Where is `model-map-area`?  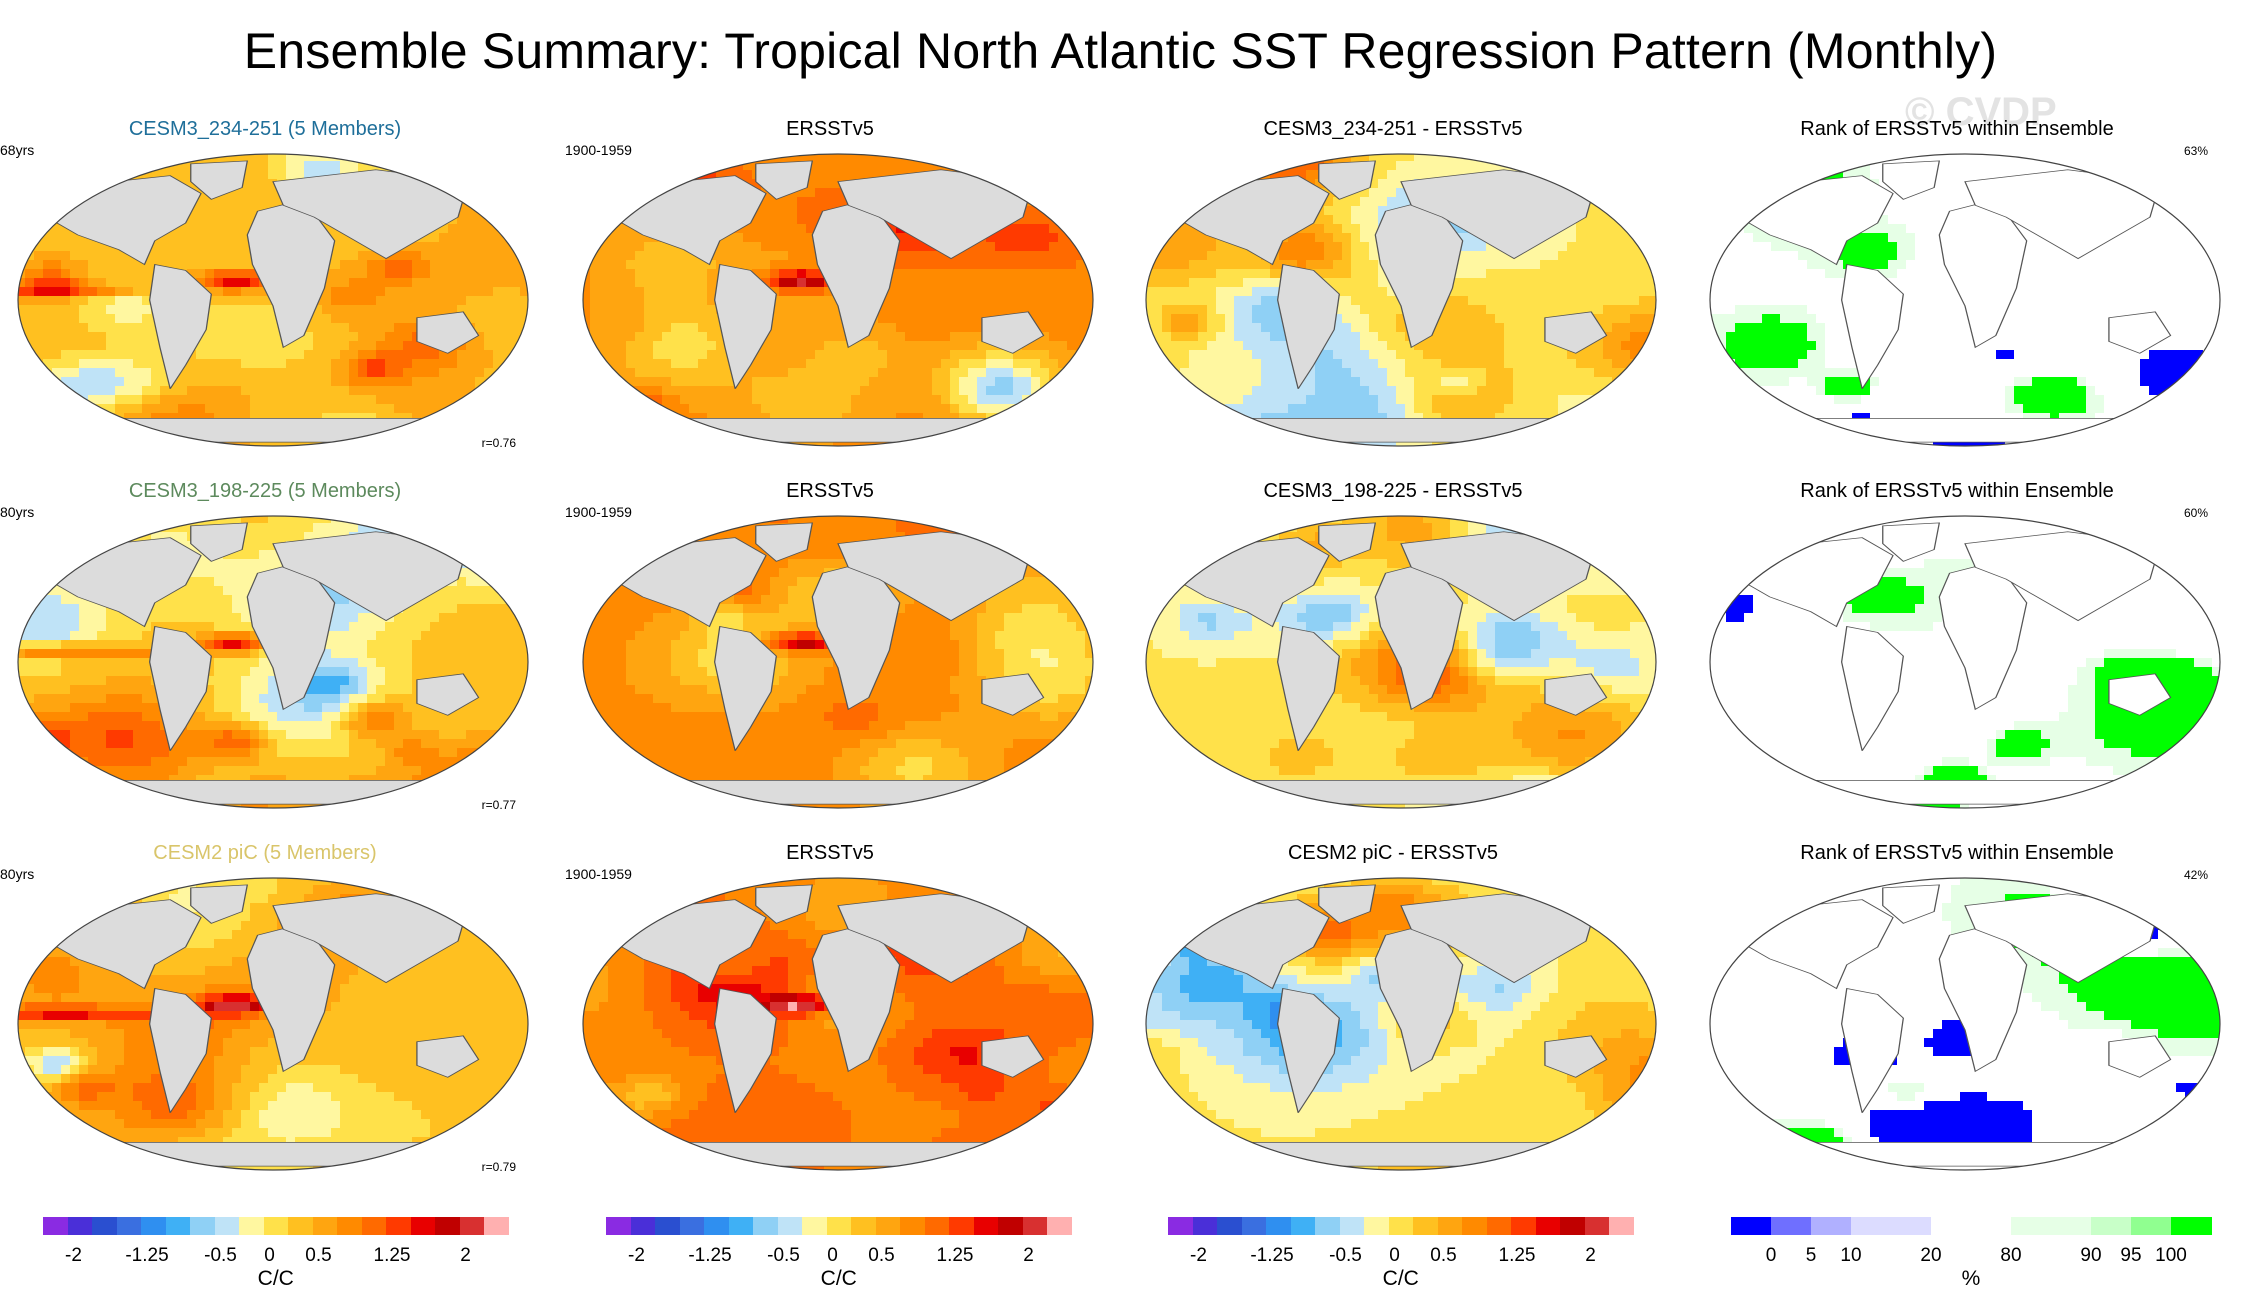
model-map-area is located at coordinates (273, 300).